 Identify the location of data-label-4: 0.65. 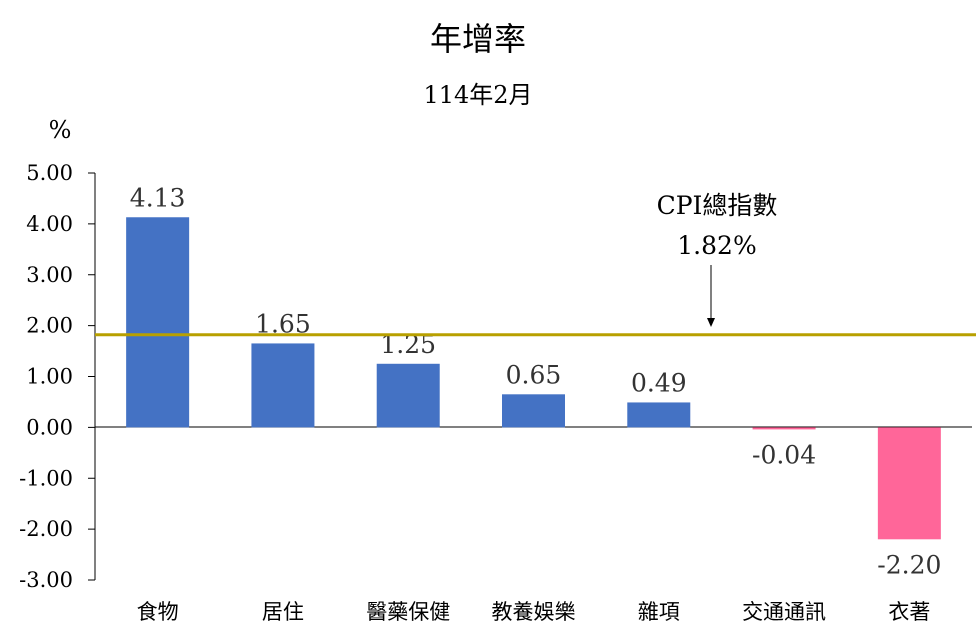
(534, 374).